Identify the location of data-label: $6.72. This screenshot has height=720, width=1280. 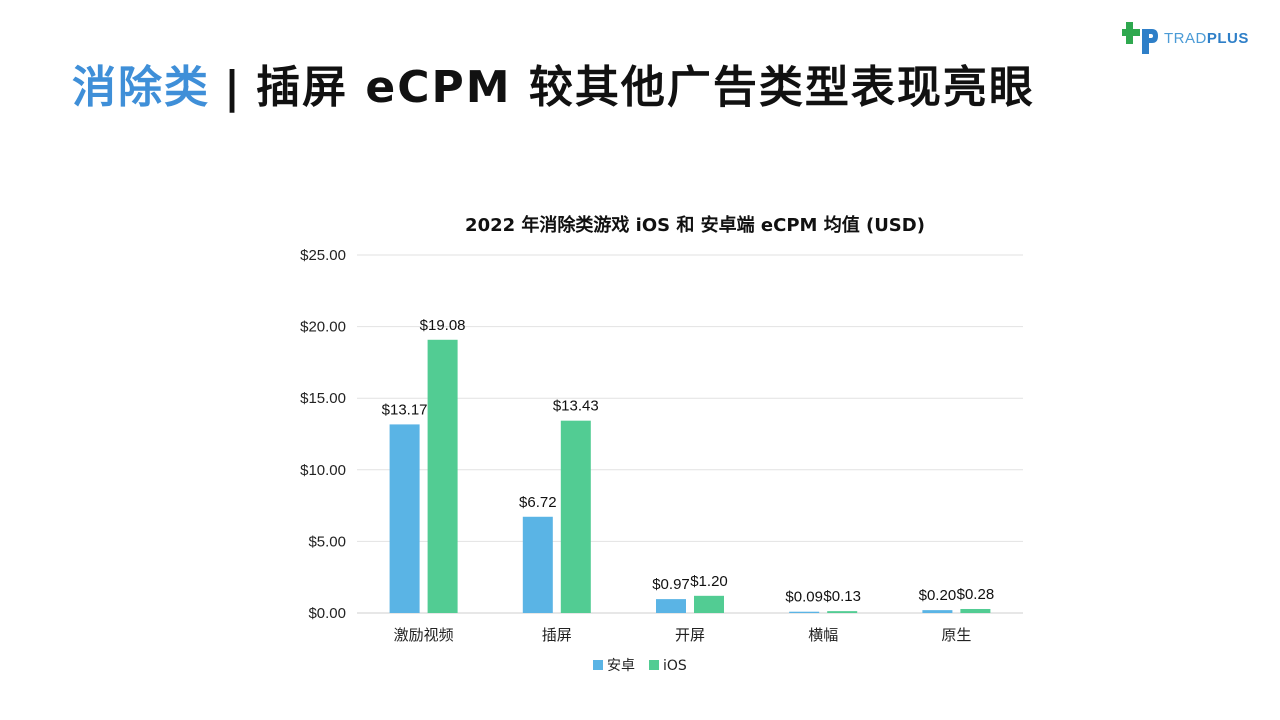
(538, 502).